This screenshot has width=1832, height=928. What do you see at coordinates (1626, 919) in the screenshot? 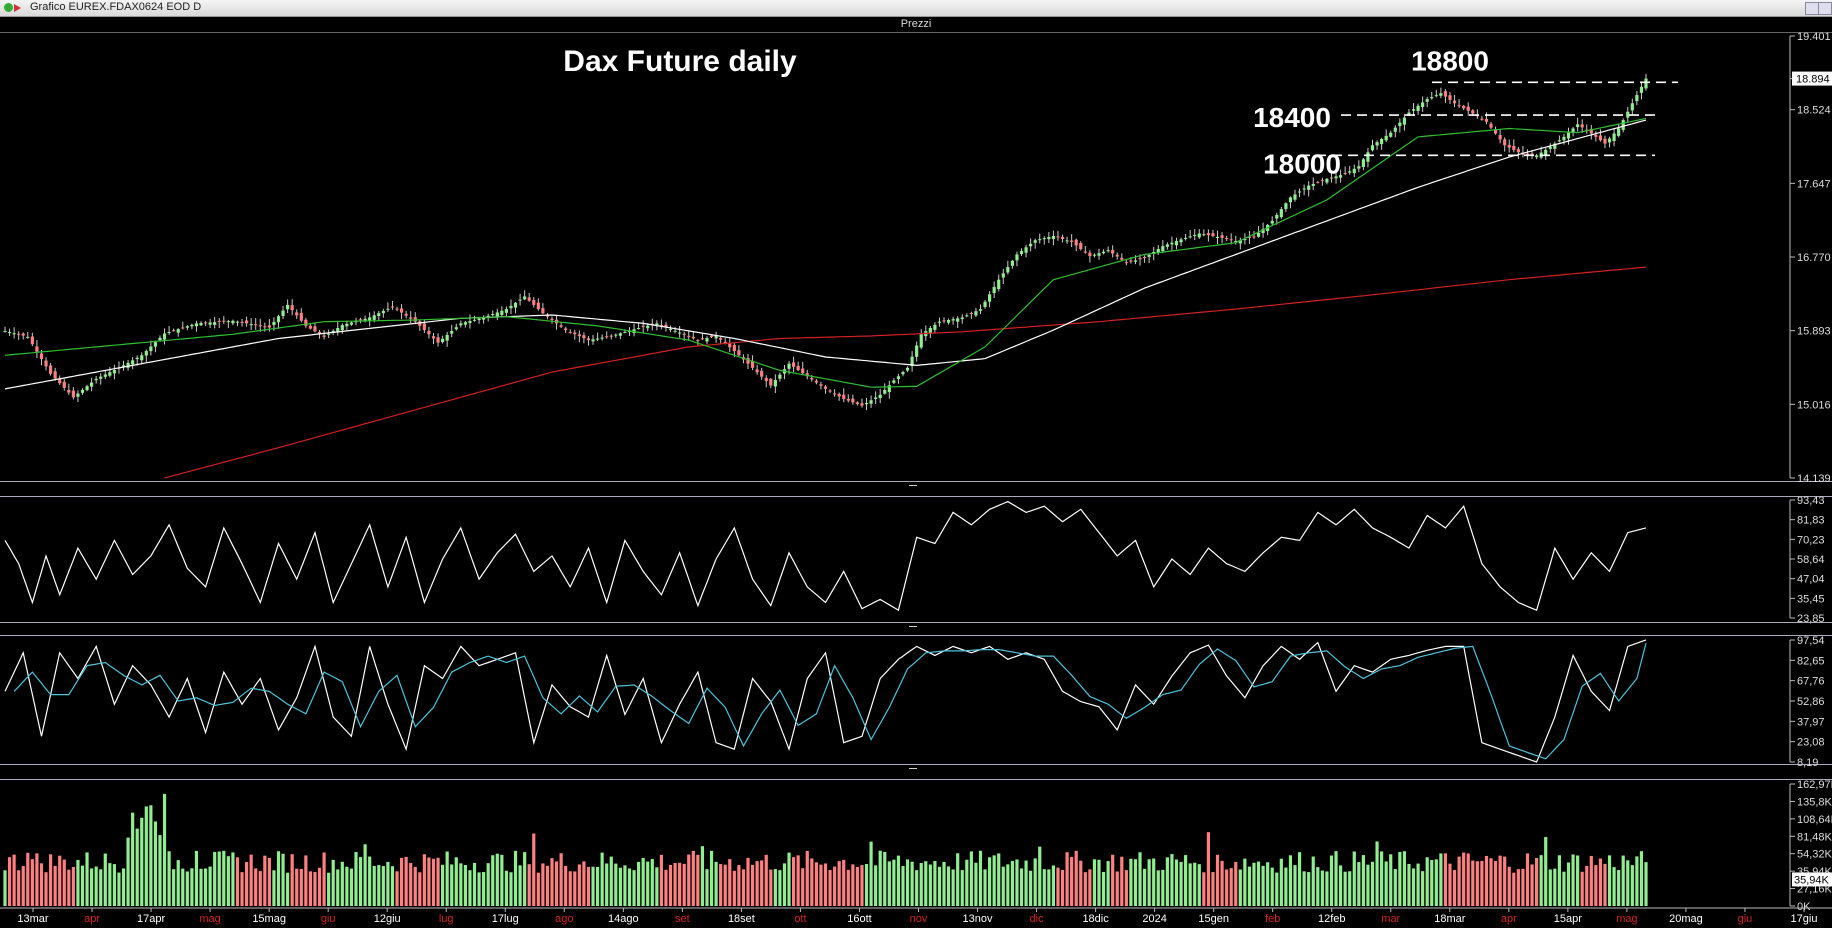
I see `time-tick-label: mag` at bounding box center [1626, 919].